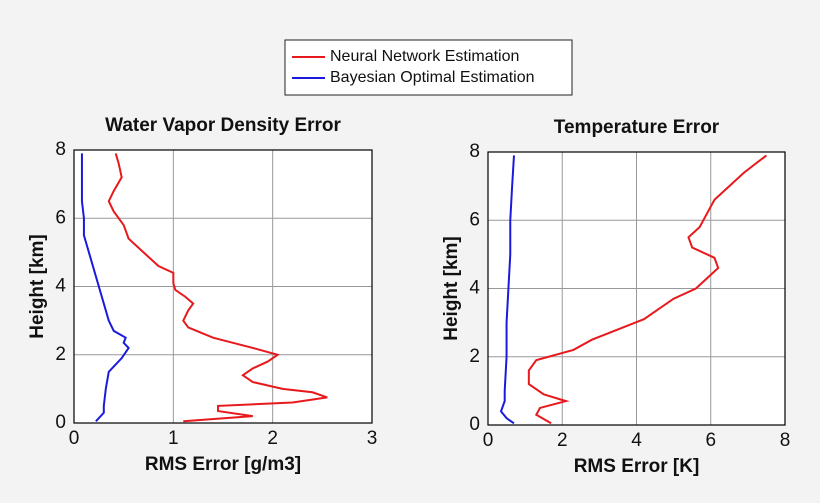 The height and width of the screenshot is (503, 820). I want to click on x-axis-label: RMS Error [g/m3], so click(223, 464).